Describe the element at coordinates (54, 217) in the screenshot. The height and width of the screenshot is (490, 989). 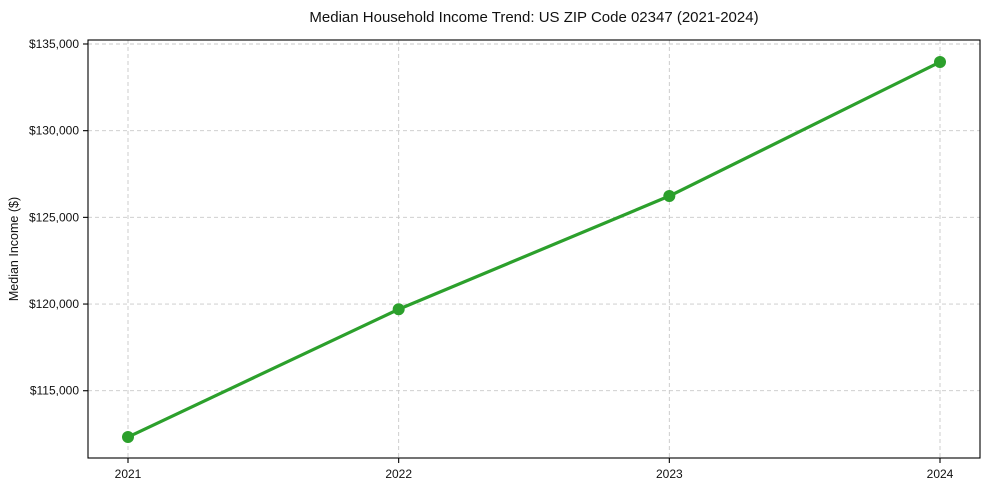
I see `y-tick-label: $125,000` at that location.